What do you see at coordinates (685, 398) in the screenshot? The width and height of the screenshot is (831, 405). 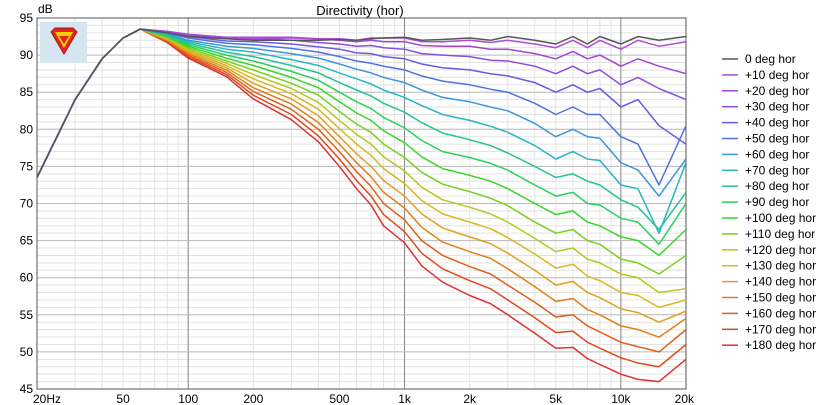 I see `x-tick-label: 20k` at bounding box center [685, 398].